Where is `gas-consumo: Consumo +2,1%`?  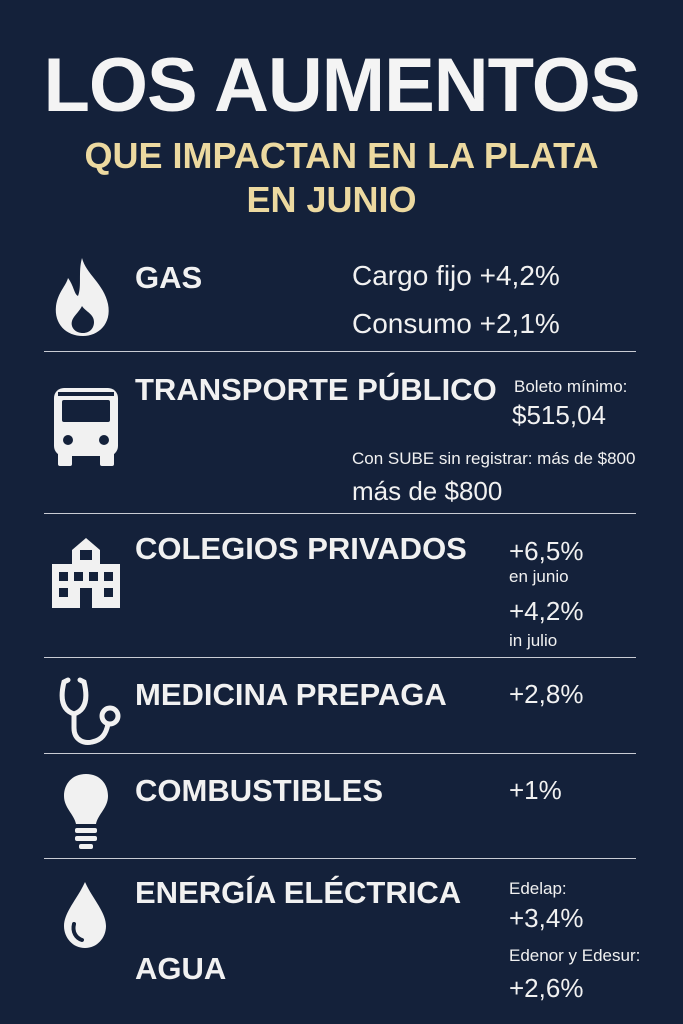
gas-consumo: Consumo +2,1% is located at coordinates (456, 323).